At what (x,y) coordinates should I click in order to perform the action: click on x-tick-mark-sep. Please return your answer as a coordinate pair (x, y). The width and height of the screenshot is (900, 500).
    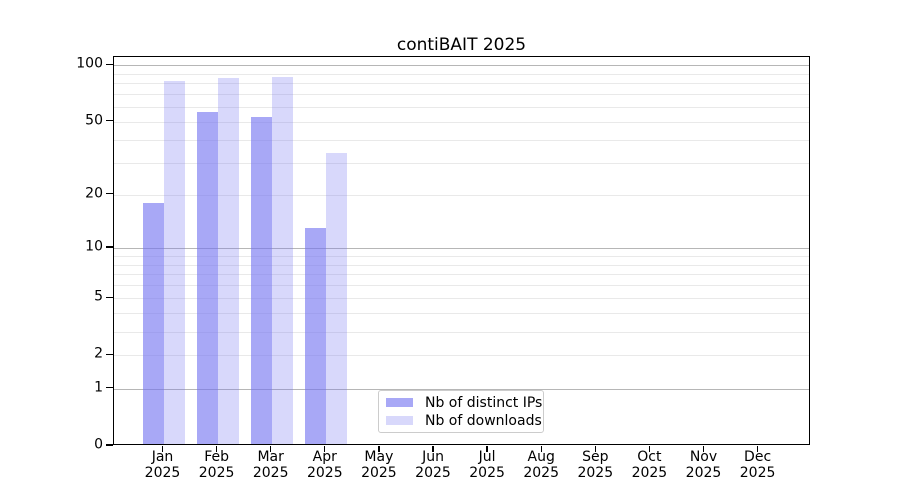
    Looking at the image, I should click on (595, 449).